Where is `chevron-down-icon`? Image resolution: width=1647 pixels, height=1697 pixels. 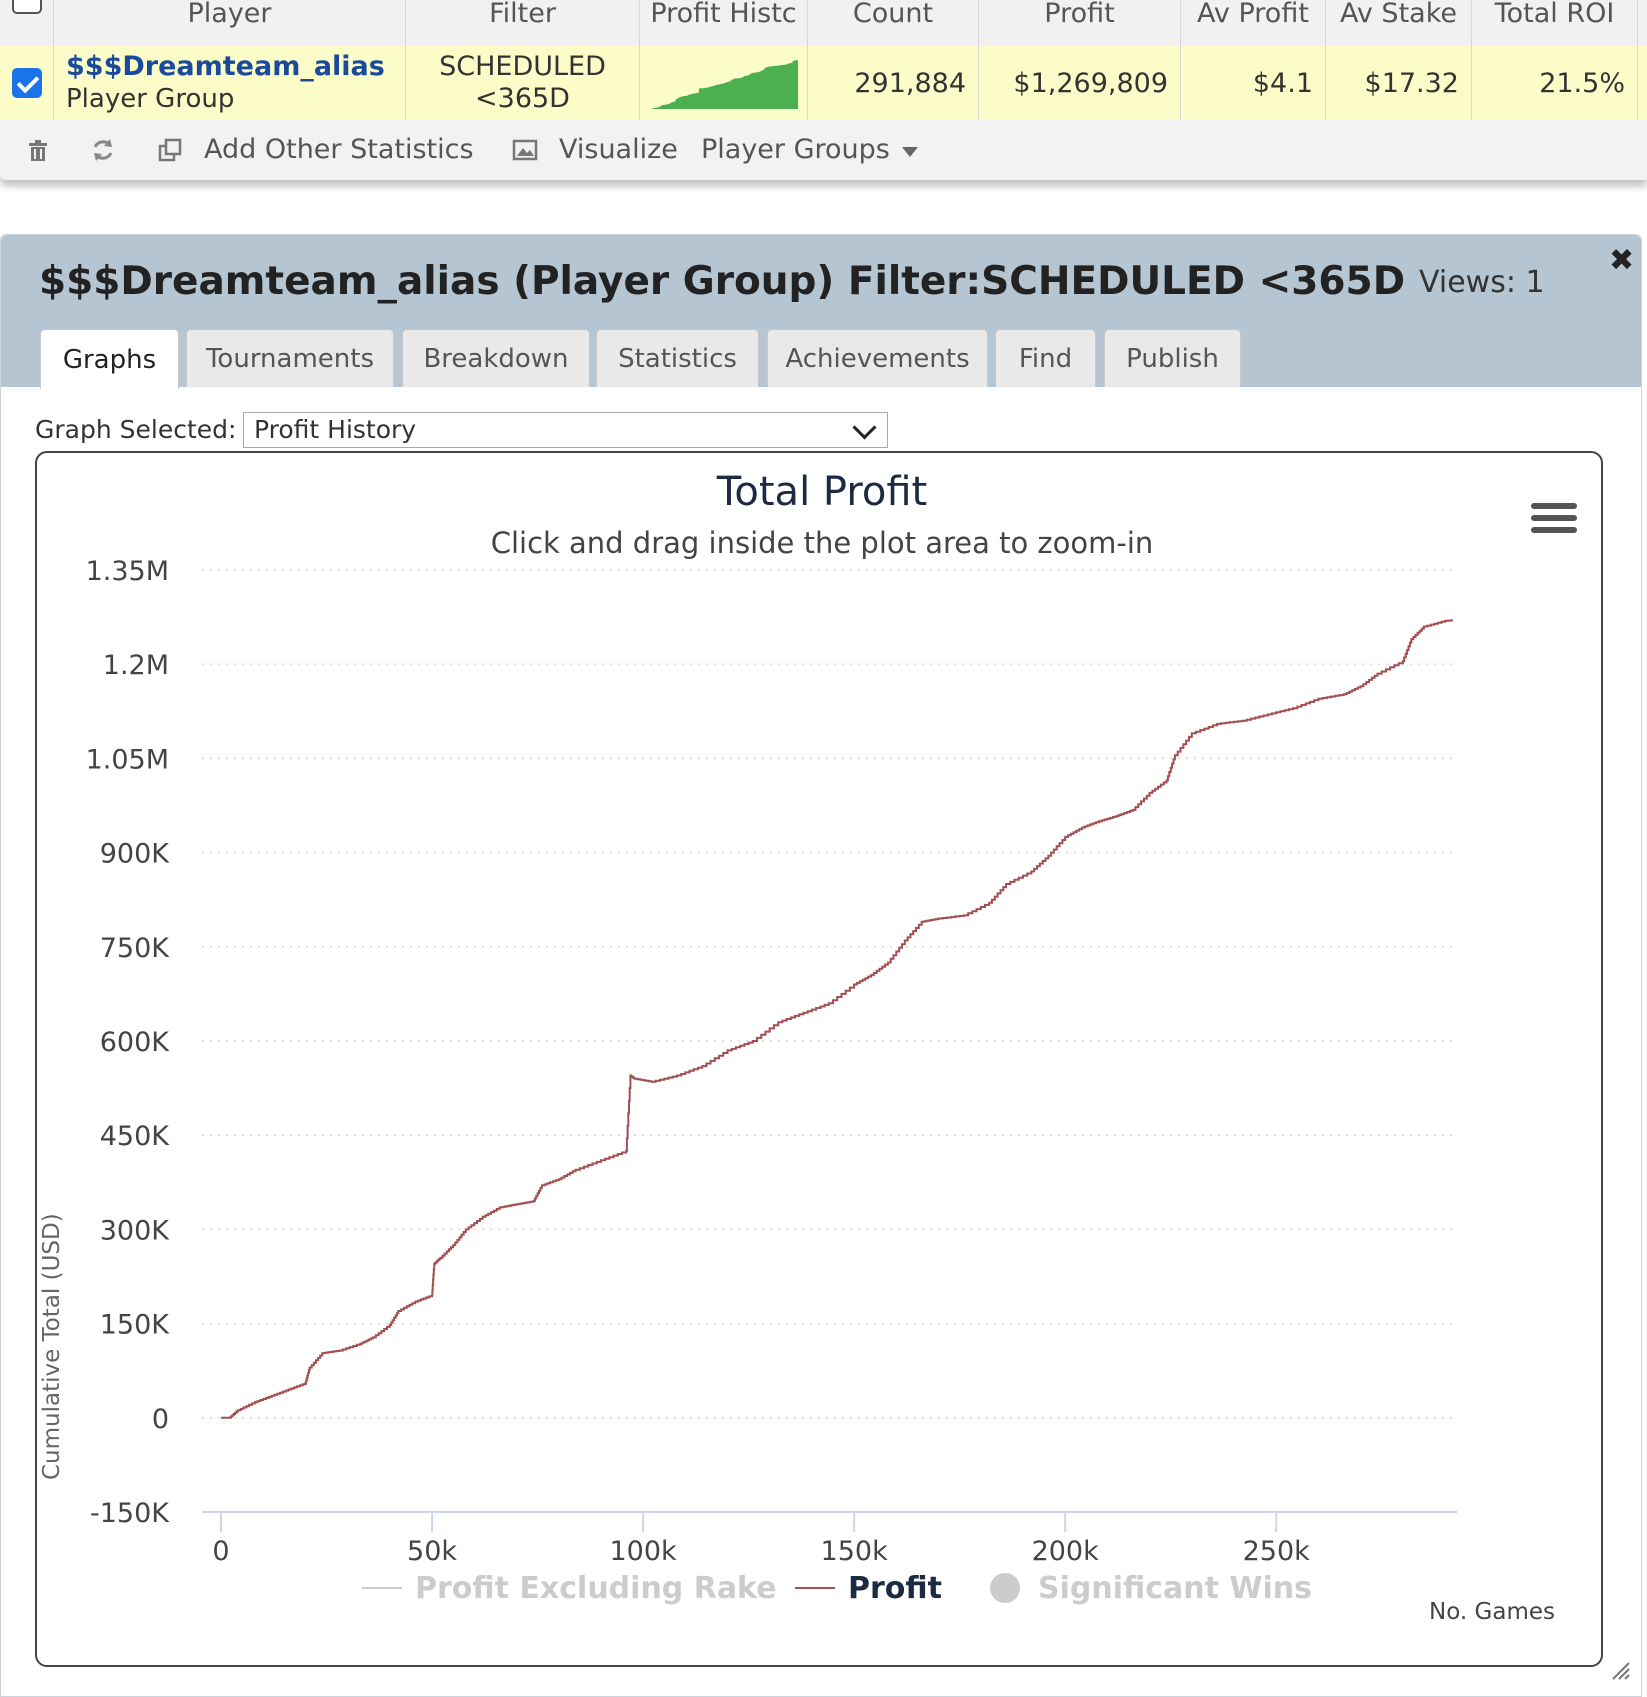
chevron-down-icon is located at coordinates (864, 427).